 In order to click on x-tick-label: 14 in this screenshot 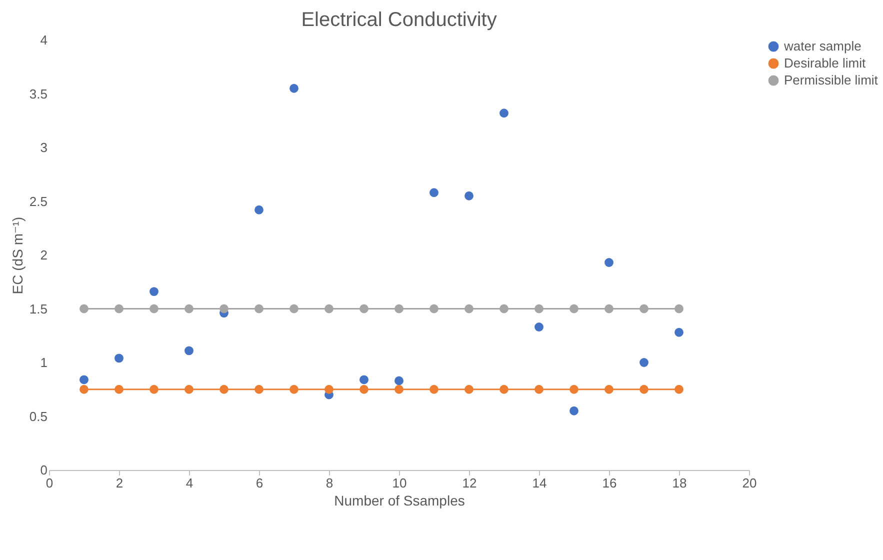, I will do `click(539, 483)`.